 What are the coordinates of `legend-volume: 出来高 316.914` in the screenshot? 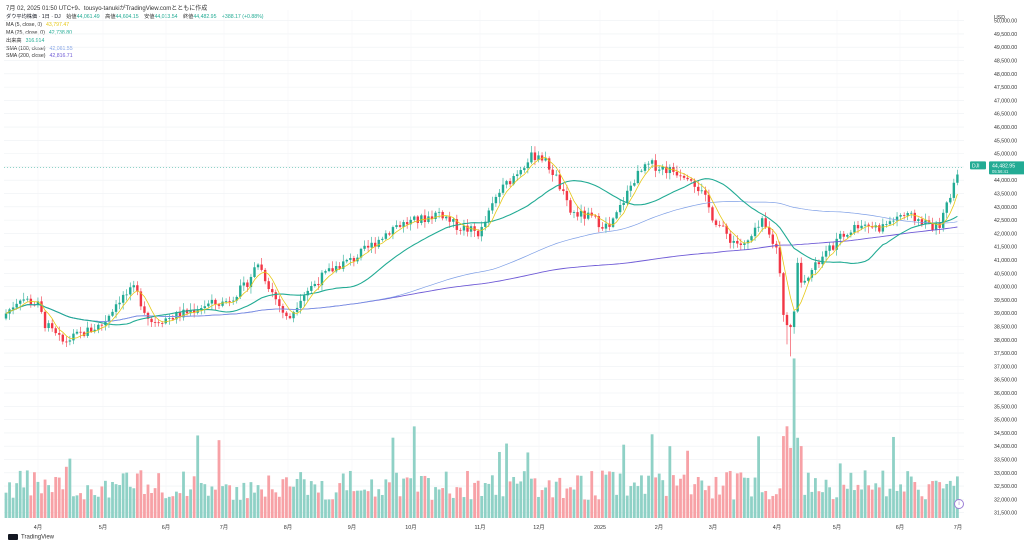 It's located at (136, 42).